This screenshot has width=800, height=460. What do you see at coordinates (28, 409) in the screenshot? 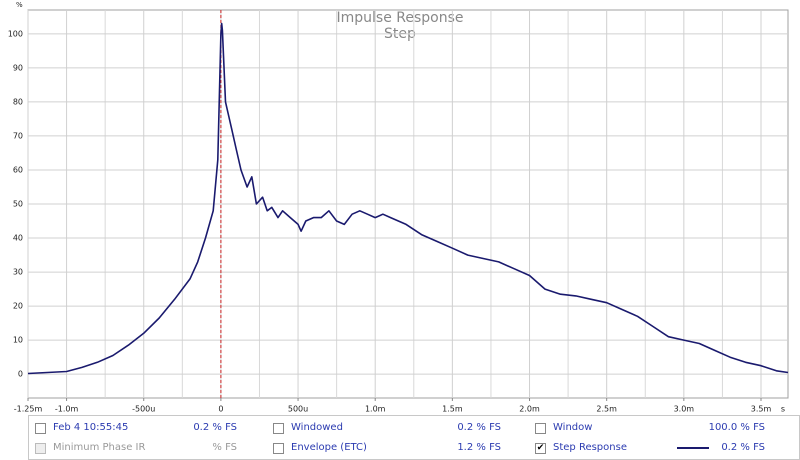
I see `x-tick-label: -1.25m` at bounding box center [28, 409].